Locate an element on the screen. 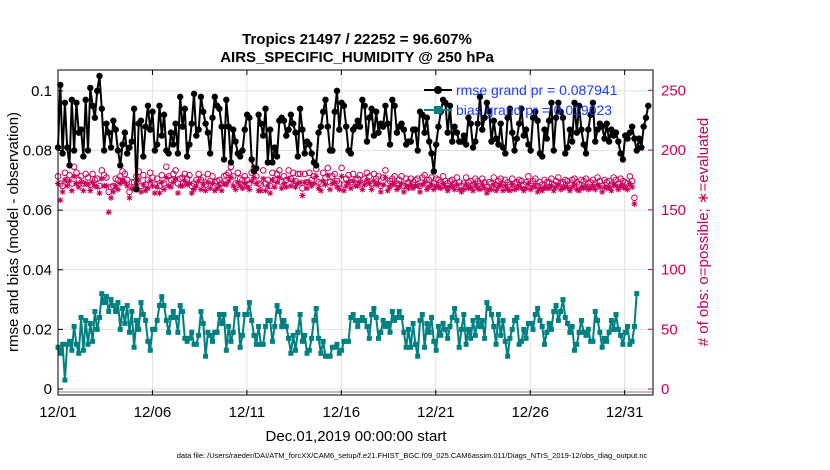 This screenshot has width=830, height=470. chart-title: Tropics 21497 / 22252 = 96.607% is located at coordinates (357, 39).